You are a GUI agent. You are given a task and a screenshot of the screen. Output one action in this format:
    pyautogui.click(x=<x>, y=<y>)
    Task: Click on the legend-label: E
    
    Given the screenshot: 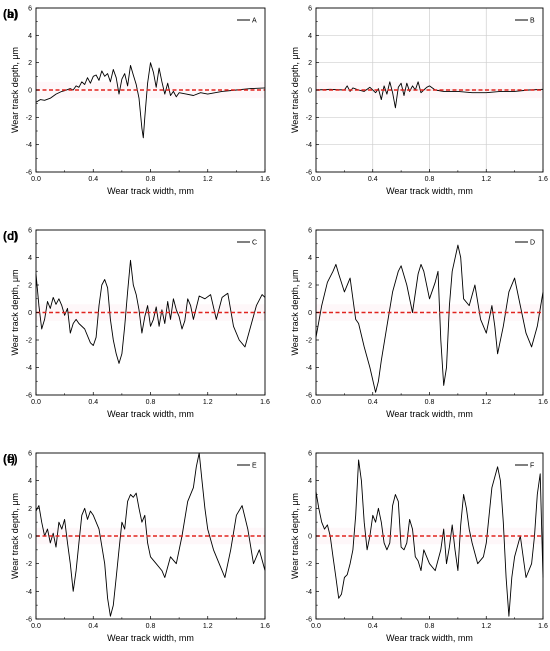 What is the action you would take?
    pyautogui.click(x=254, y=466)
    